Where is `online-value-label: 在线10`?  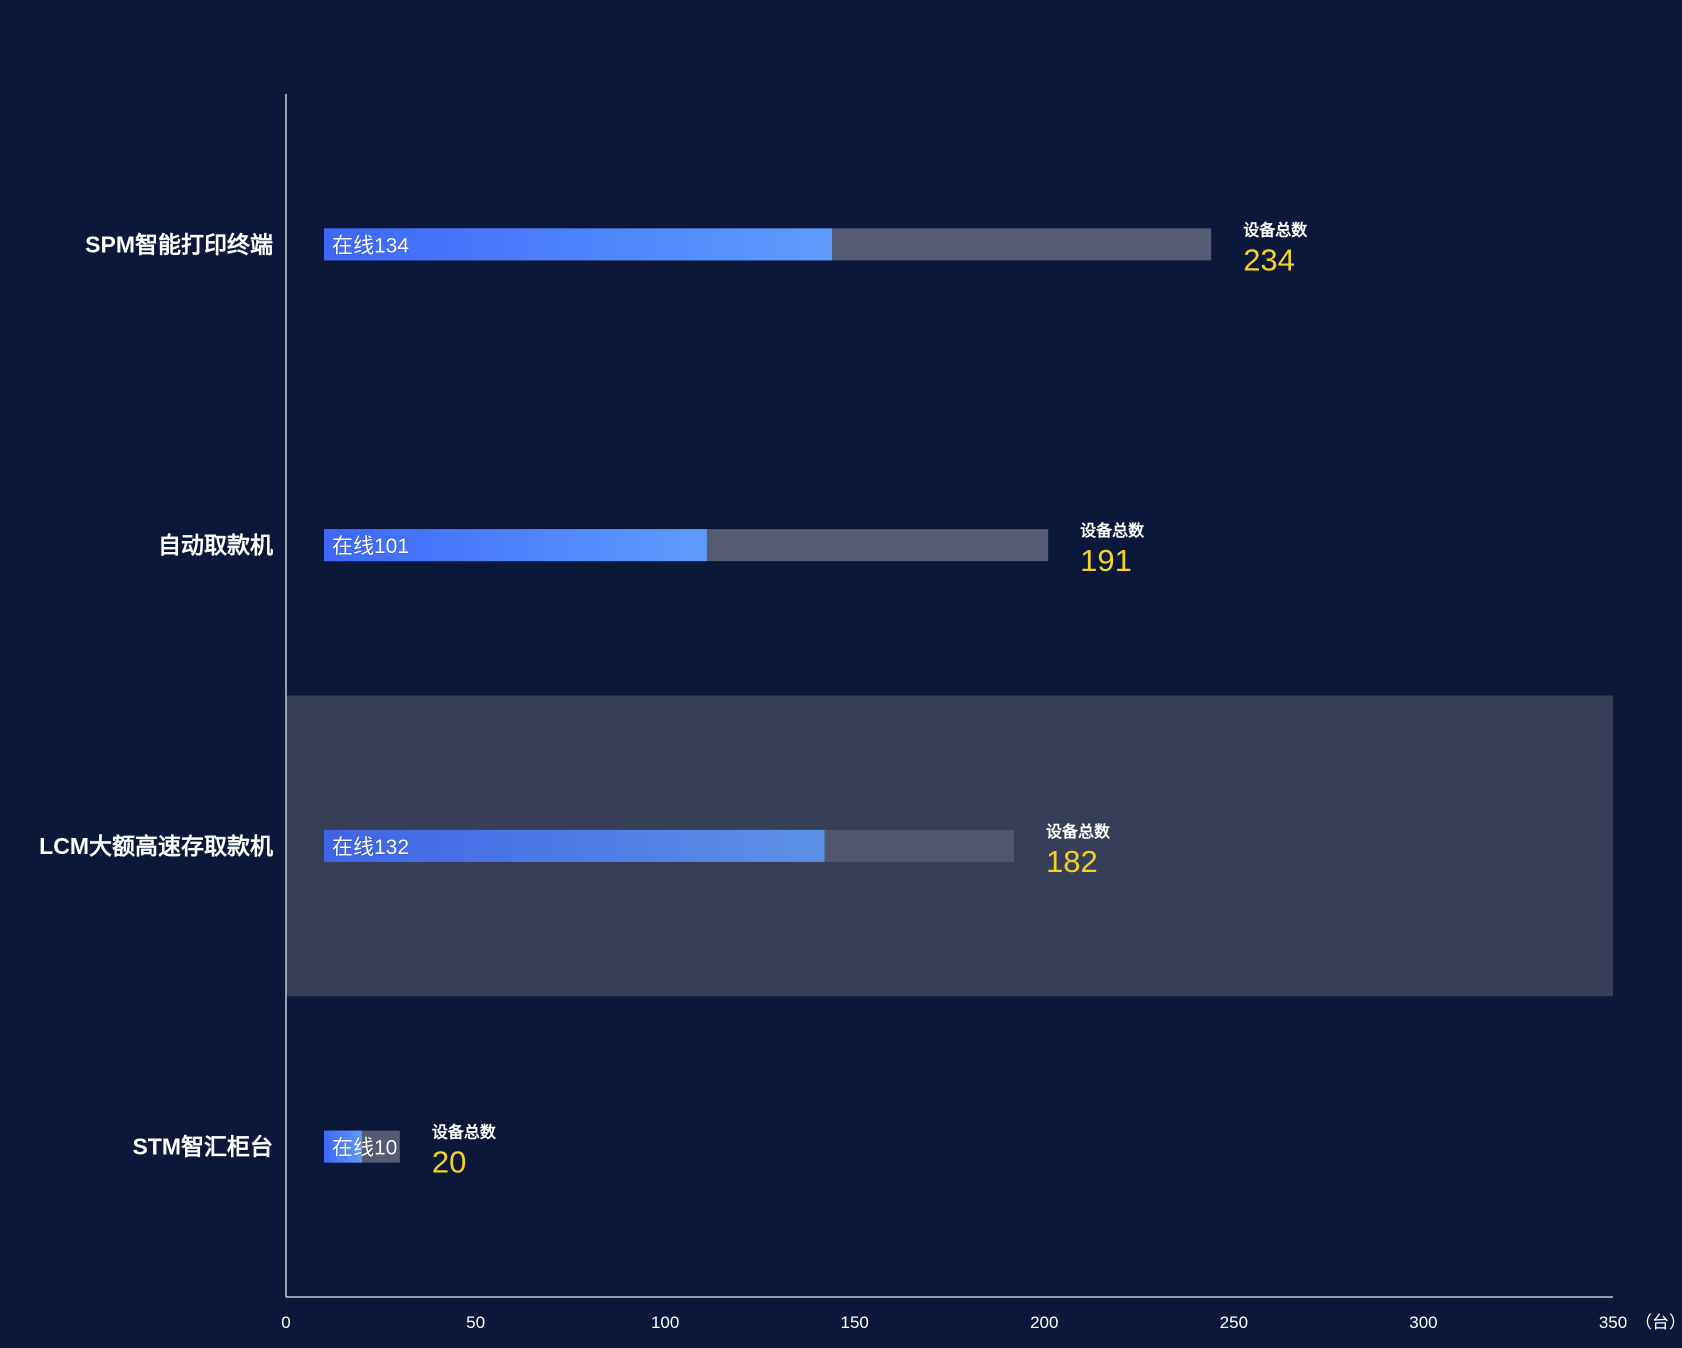 online-value-label: 在线10 is located at coordinates (364, 1148).